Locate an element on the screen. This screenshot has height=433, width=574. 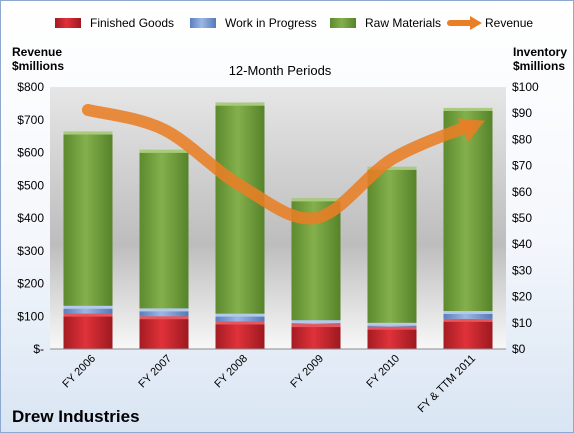
legend-item-revenue: Revenue is located at coordinates (490, 23).